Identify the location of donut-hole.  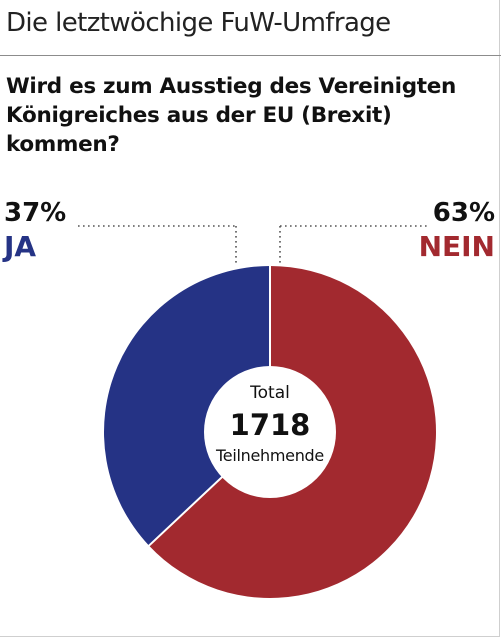
(270, 432).